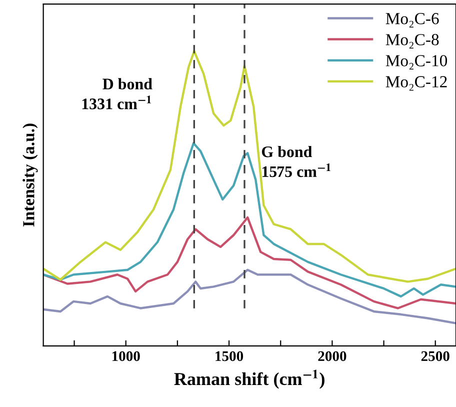 The height and width of the screenshot is (407, 456). I want to click on y-axis-title: Intensity (a.u.), so click(30, 175).